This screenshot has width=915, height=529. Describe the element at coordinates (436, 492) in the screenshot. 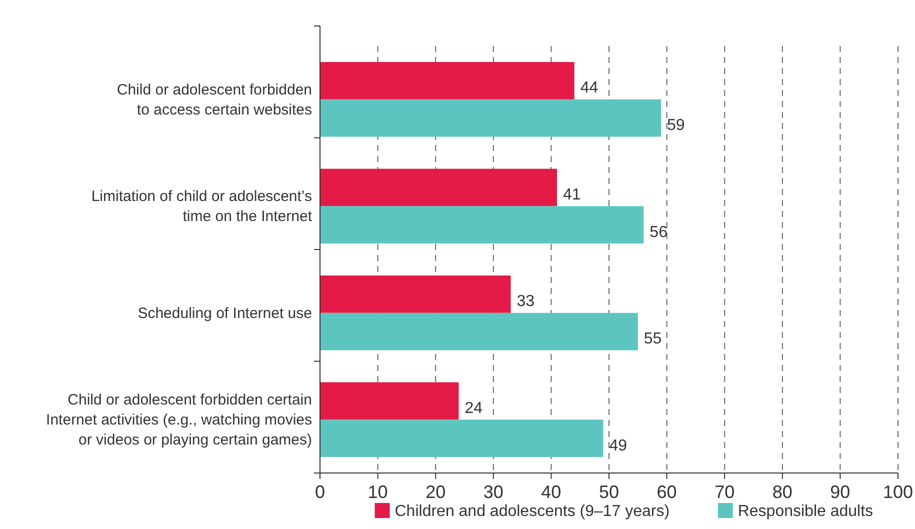

I see `x-tick-label: 20` at that location.